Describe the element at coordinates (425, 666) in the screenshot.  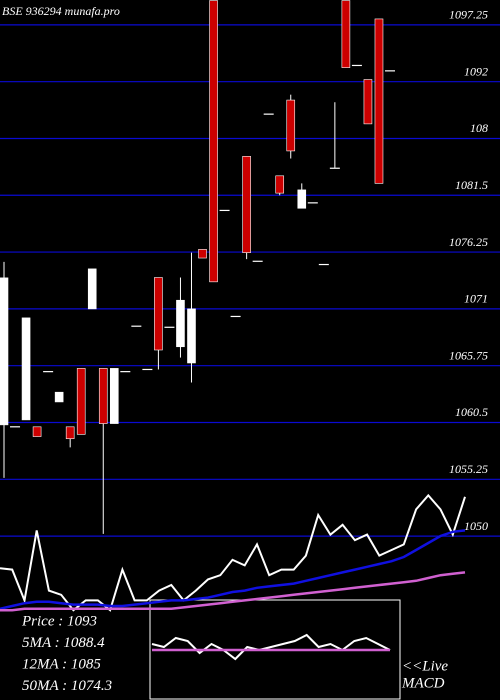
I see `live-label: <<Live` at that location.